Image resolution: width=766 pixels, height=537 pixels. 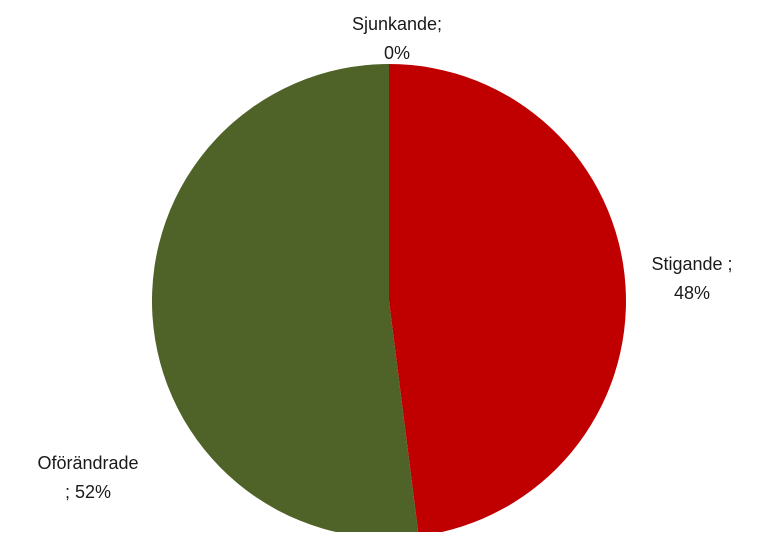 I want to click on data-label-stigande-name: Stigande ;, so click(x=691, y=264).